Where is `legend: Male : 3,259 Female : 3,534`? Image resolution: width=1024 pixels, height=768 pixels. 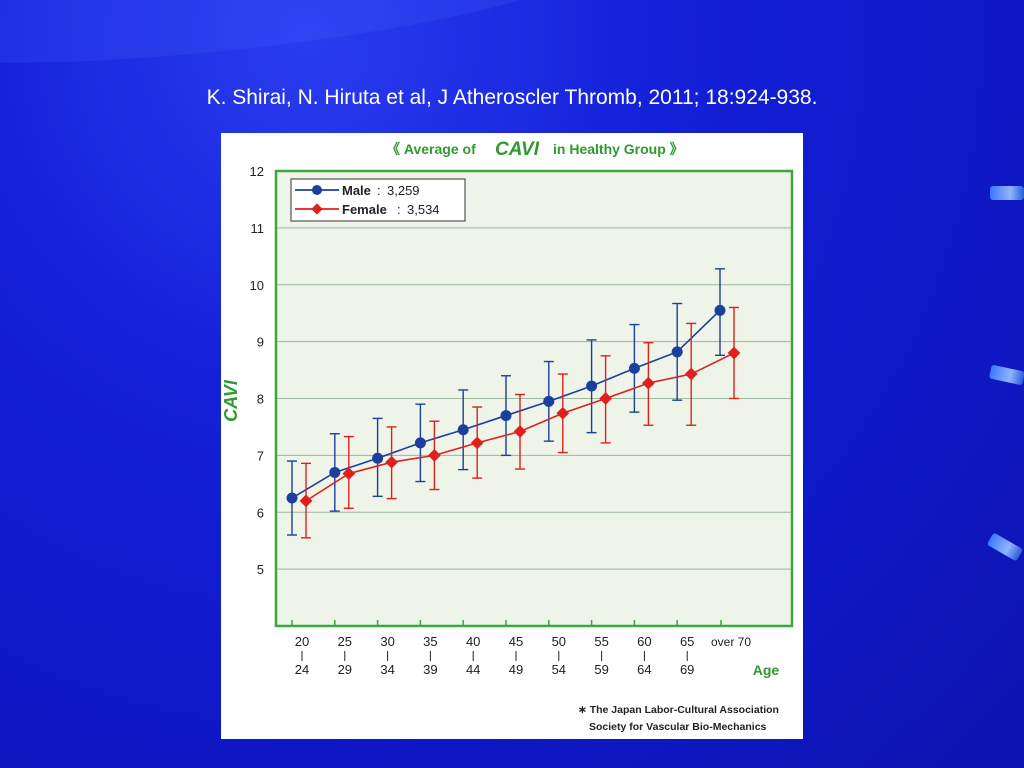
legend: Male : 3,259 Female : 3,534 is located at coordinates (378, 200).